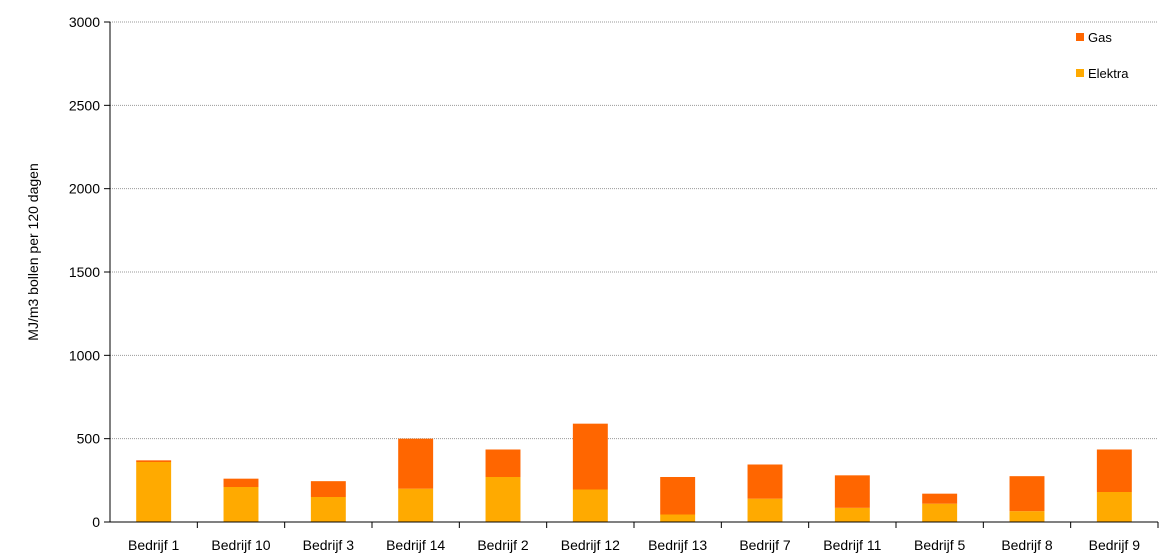 Image resolution: width=1163 pixels, height=559 pixels. What do you see at coordinates (84, 105) in the screenshot?
I see `y-tick-label: 2500` at bounding box center [84, 105].